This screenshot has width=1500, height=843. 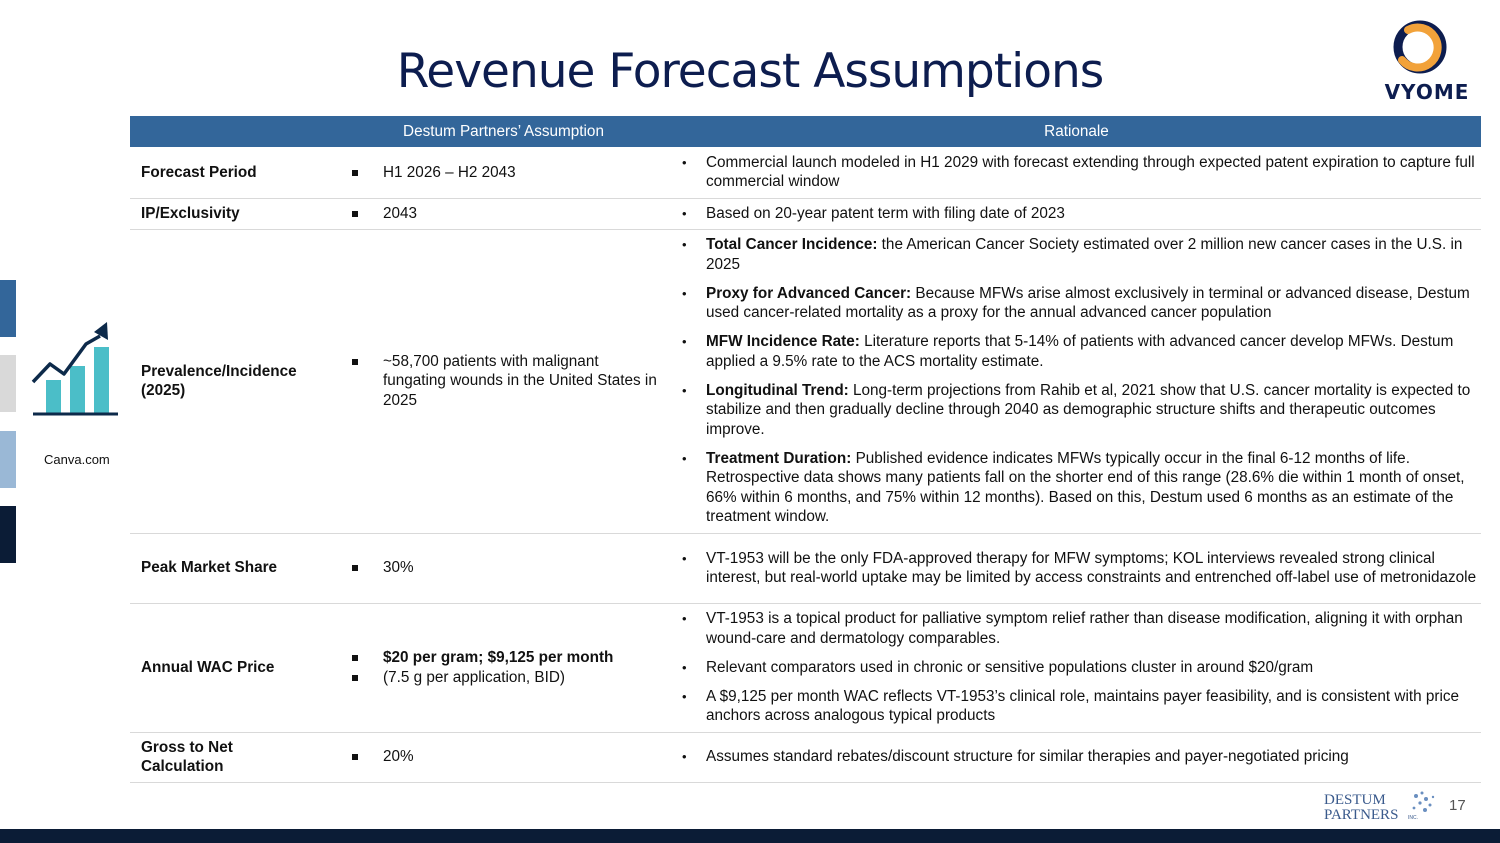 I want to click on page-title: Revenue Forecast Assumptions, so click(x=750, y=71).